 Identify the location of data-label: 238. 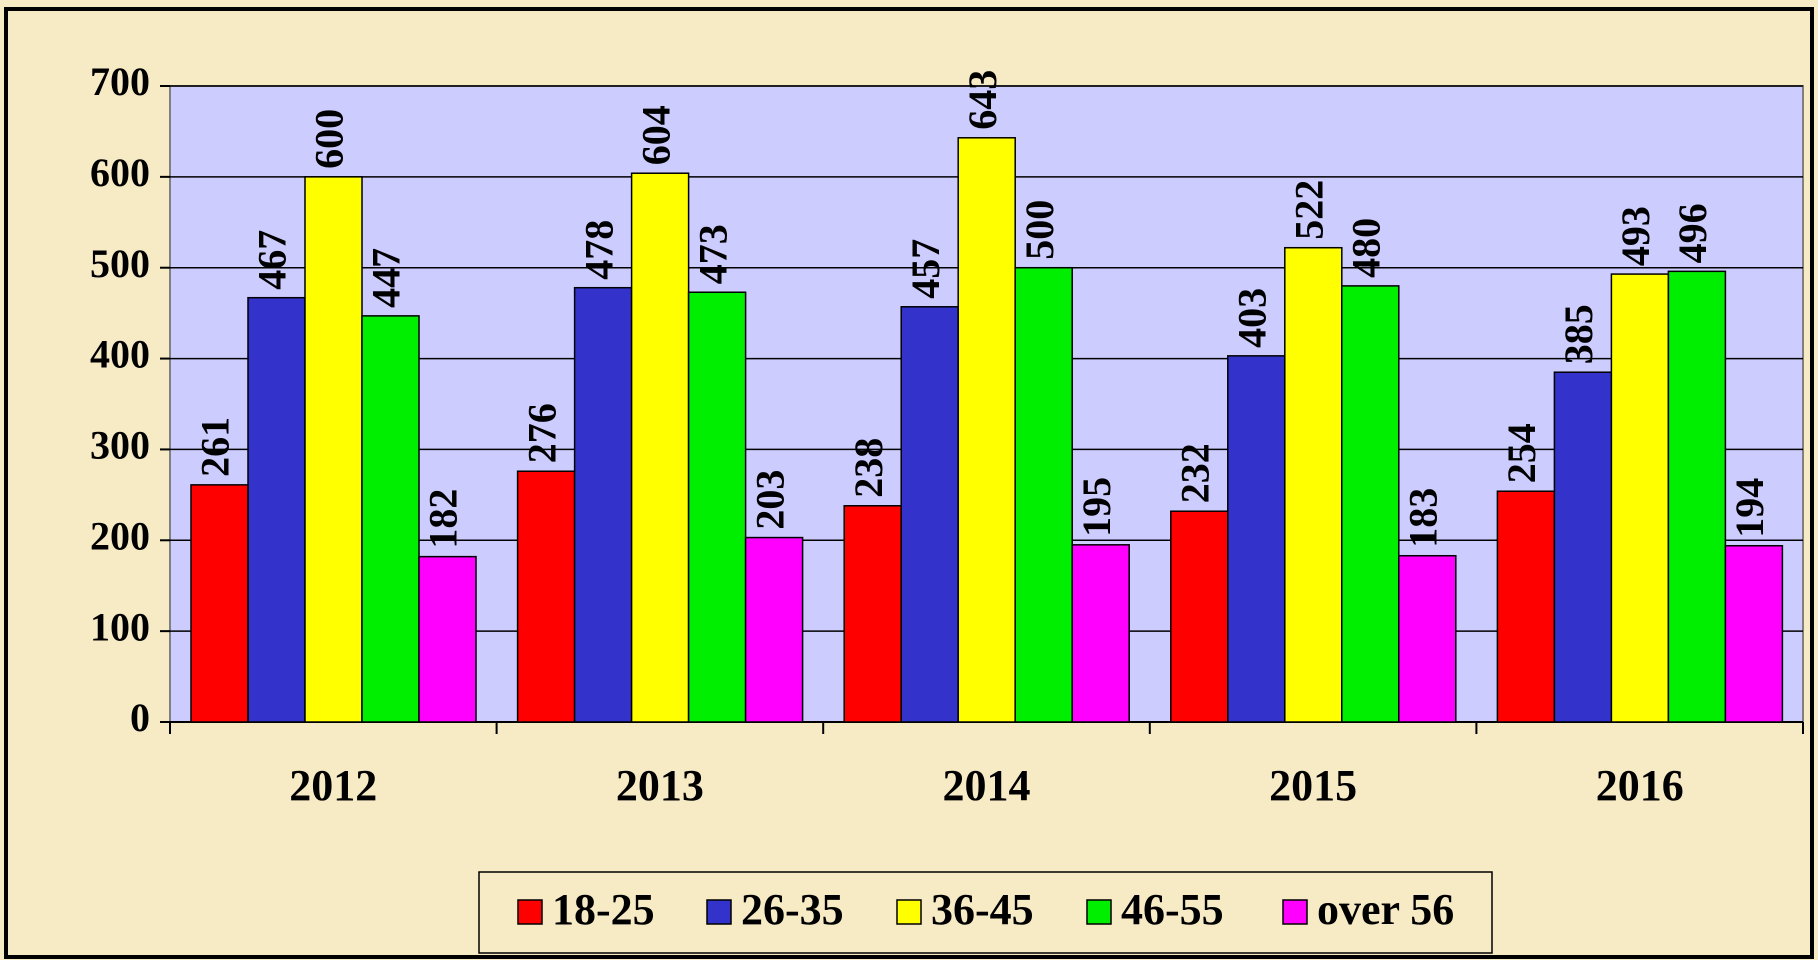
(868, 468).